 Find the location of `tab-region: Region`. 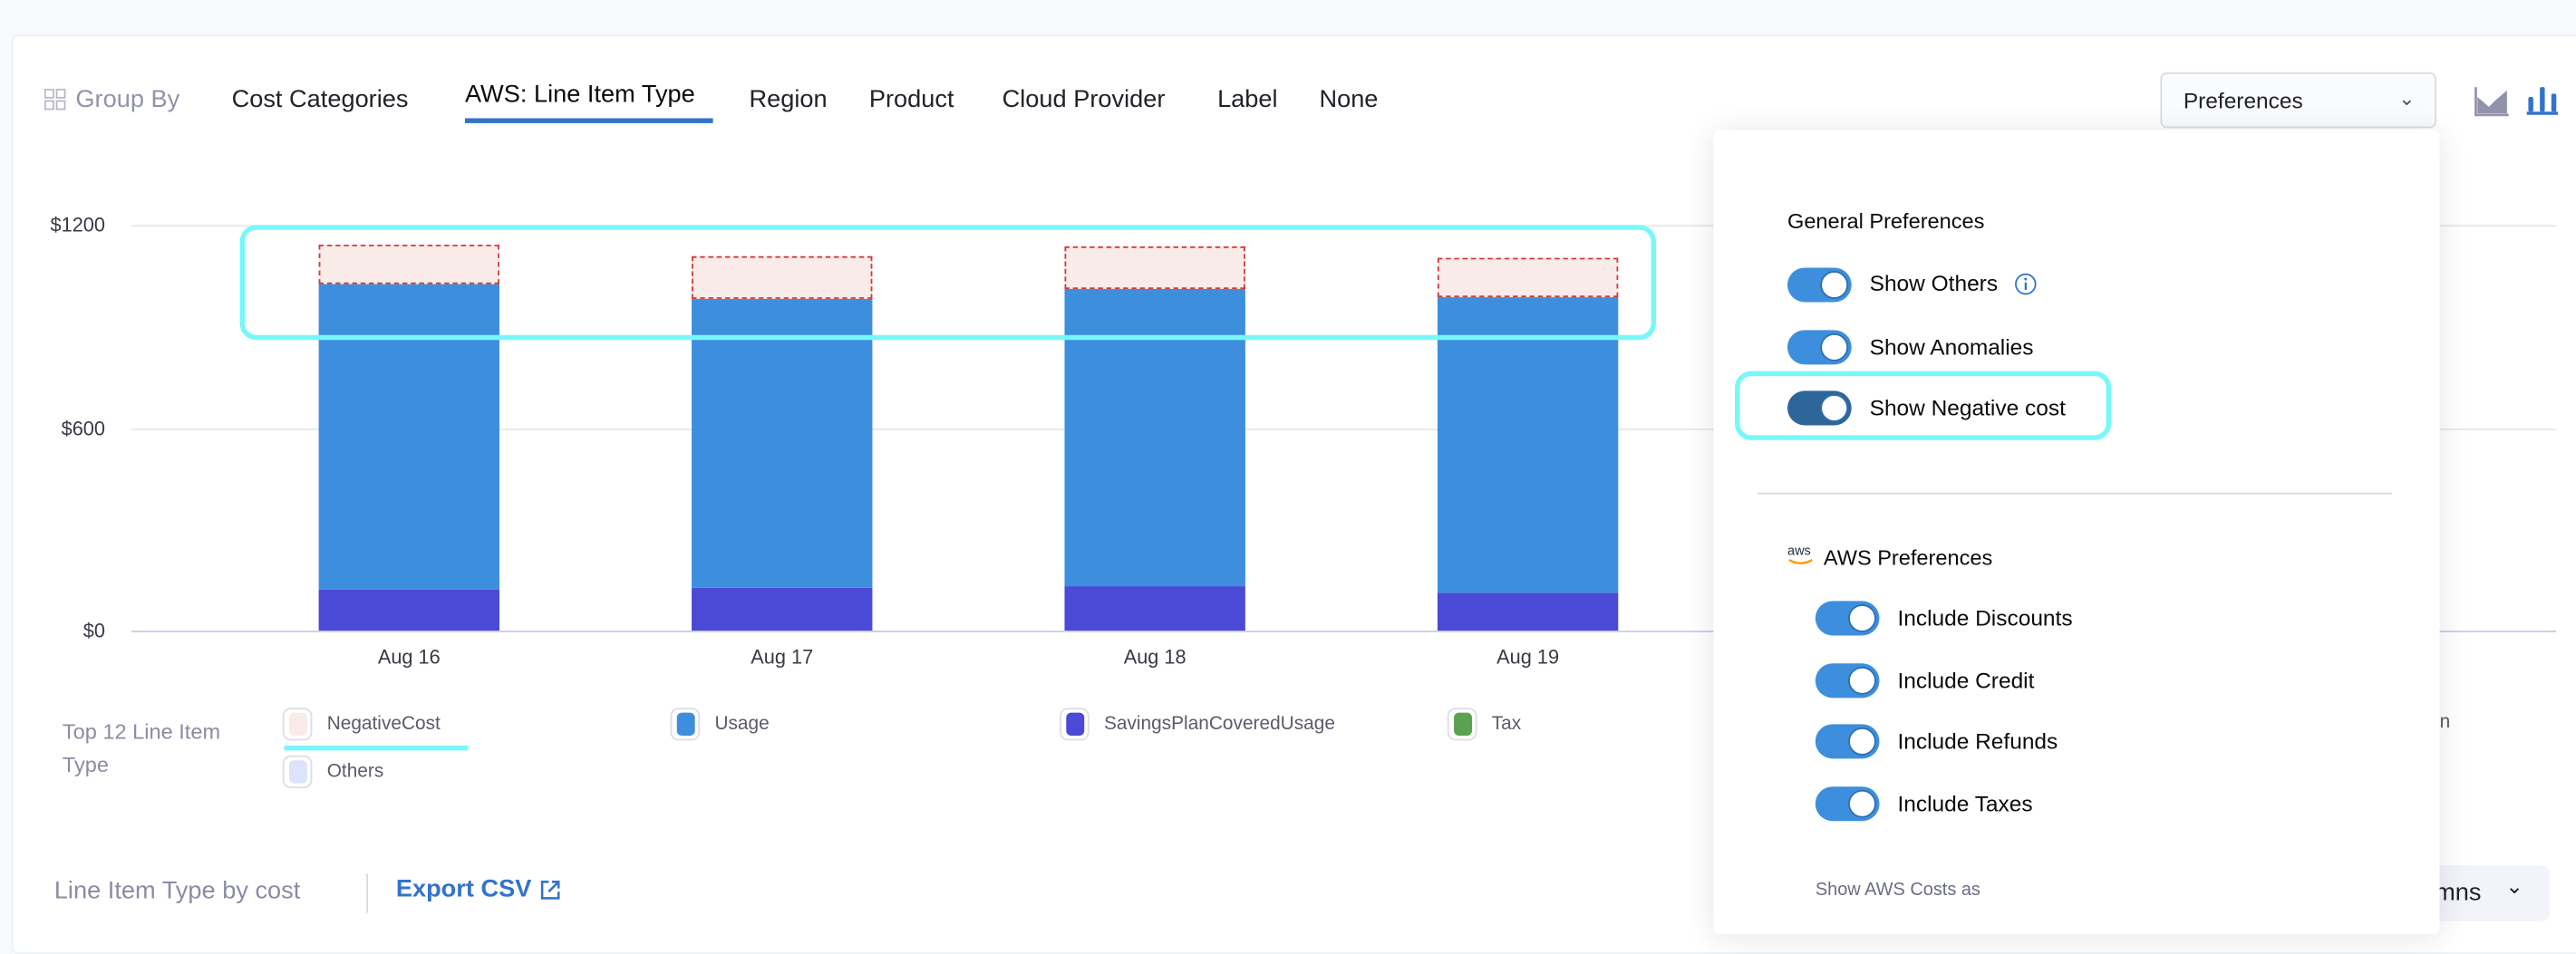

tab-region: Region is located at coordinates (788, 100).